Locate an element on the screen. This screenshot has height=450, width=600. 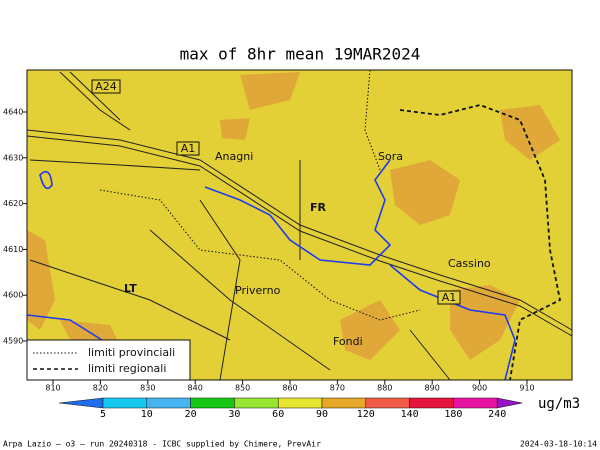
y-tick-label: 4620 is located at coordinates (13, 203).